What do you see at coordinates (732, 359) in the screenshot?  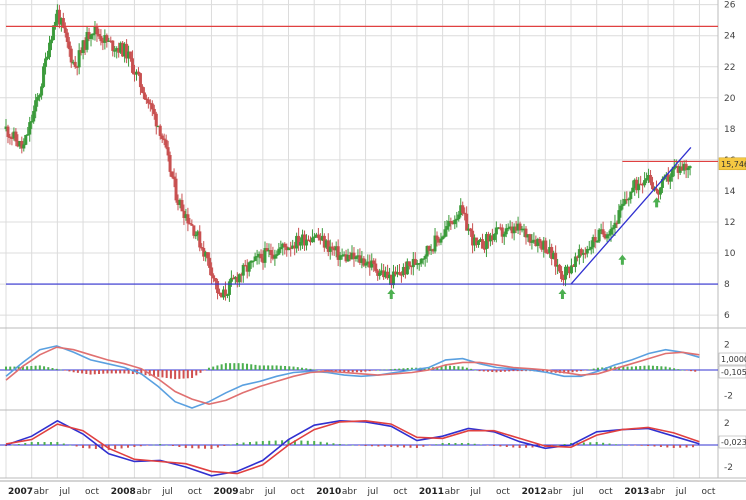 I see `indicator-value-tag` at bounding box center [732, 359].